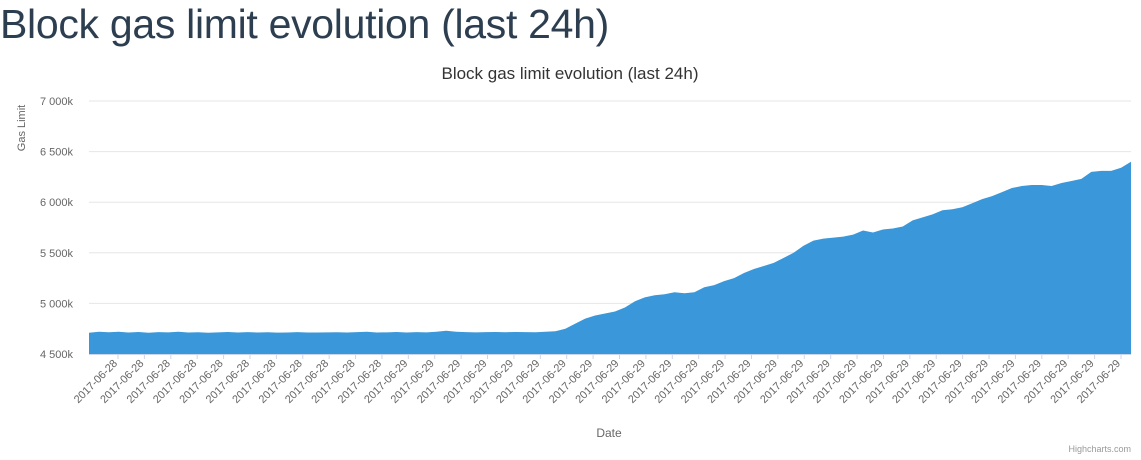 Image resolution: width=1141 pixels, height=460 pixels. Describe the element at coordinates (569, 73) in the screenshot. I see `chart-title: Block gas limit evolution (last 24h)` at that location.